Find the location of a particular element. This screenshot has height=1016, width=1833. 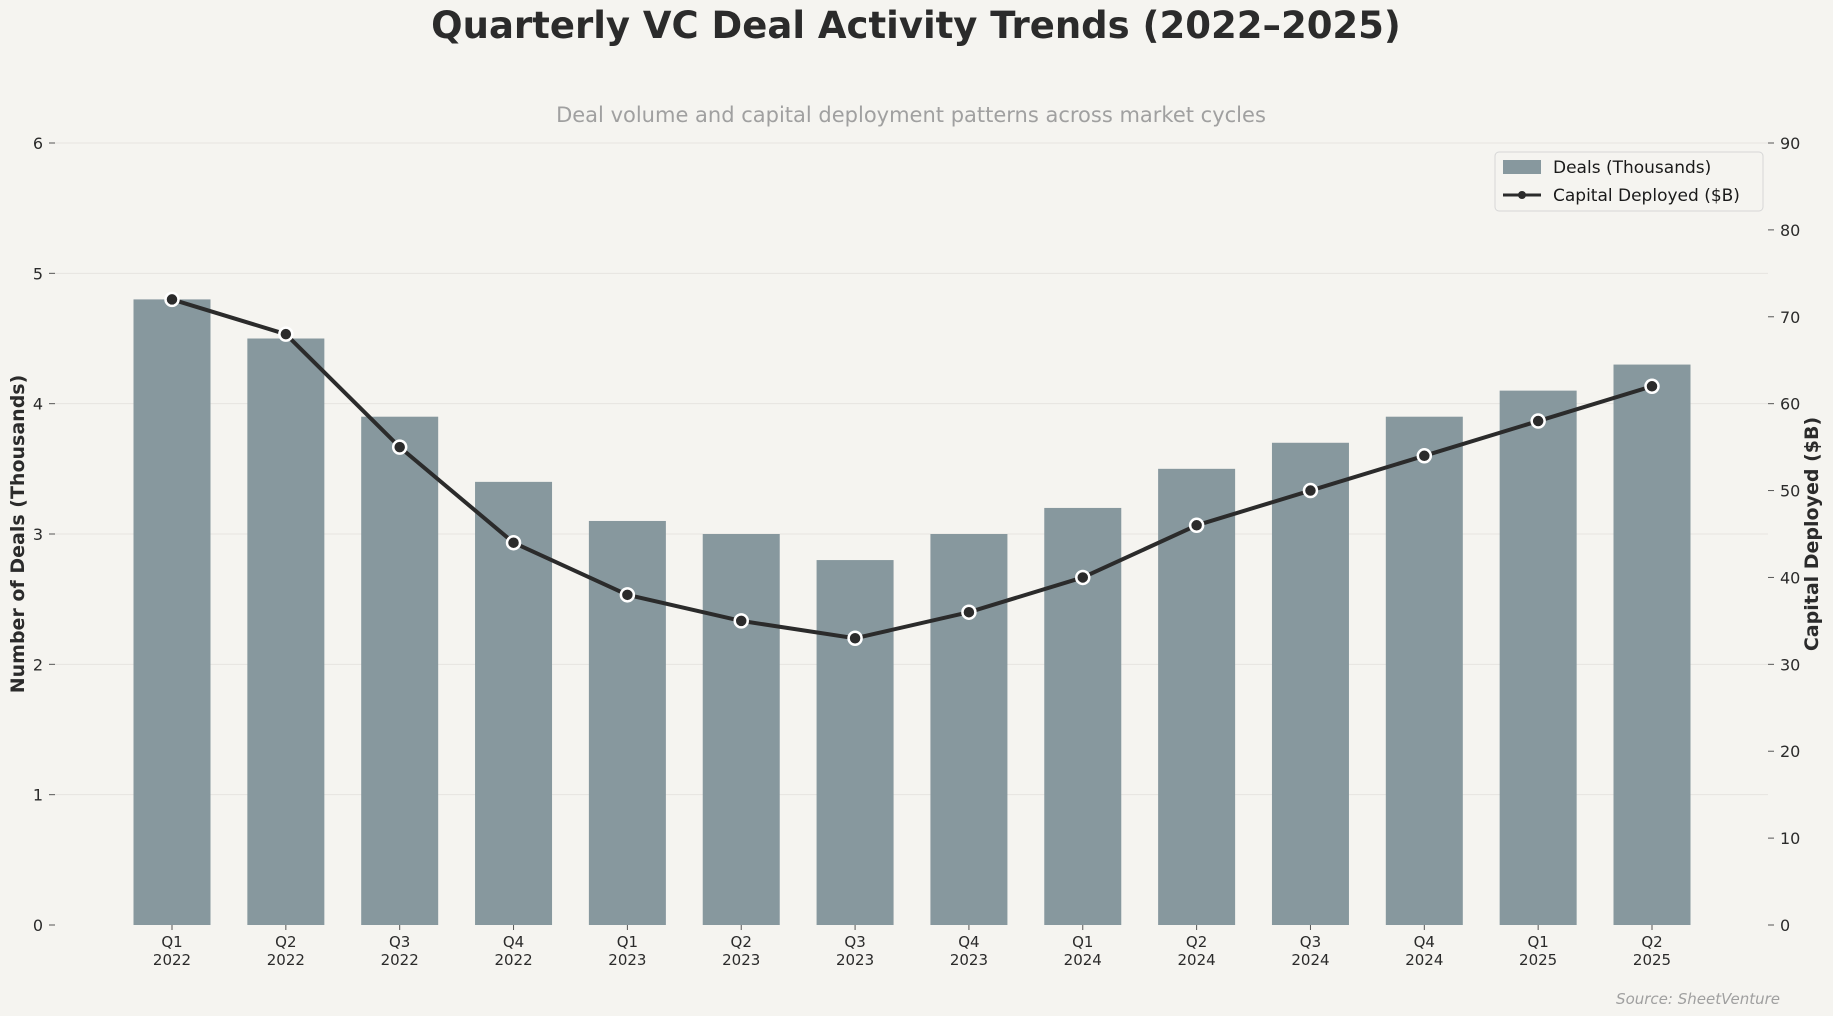

y-tick-label-right: 50 is located at coordinates (1790, 491).